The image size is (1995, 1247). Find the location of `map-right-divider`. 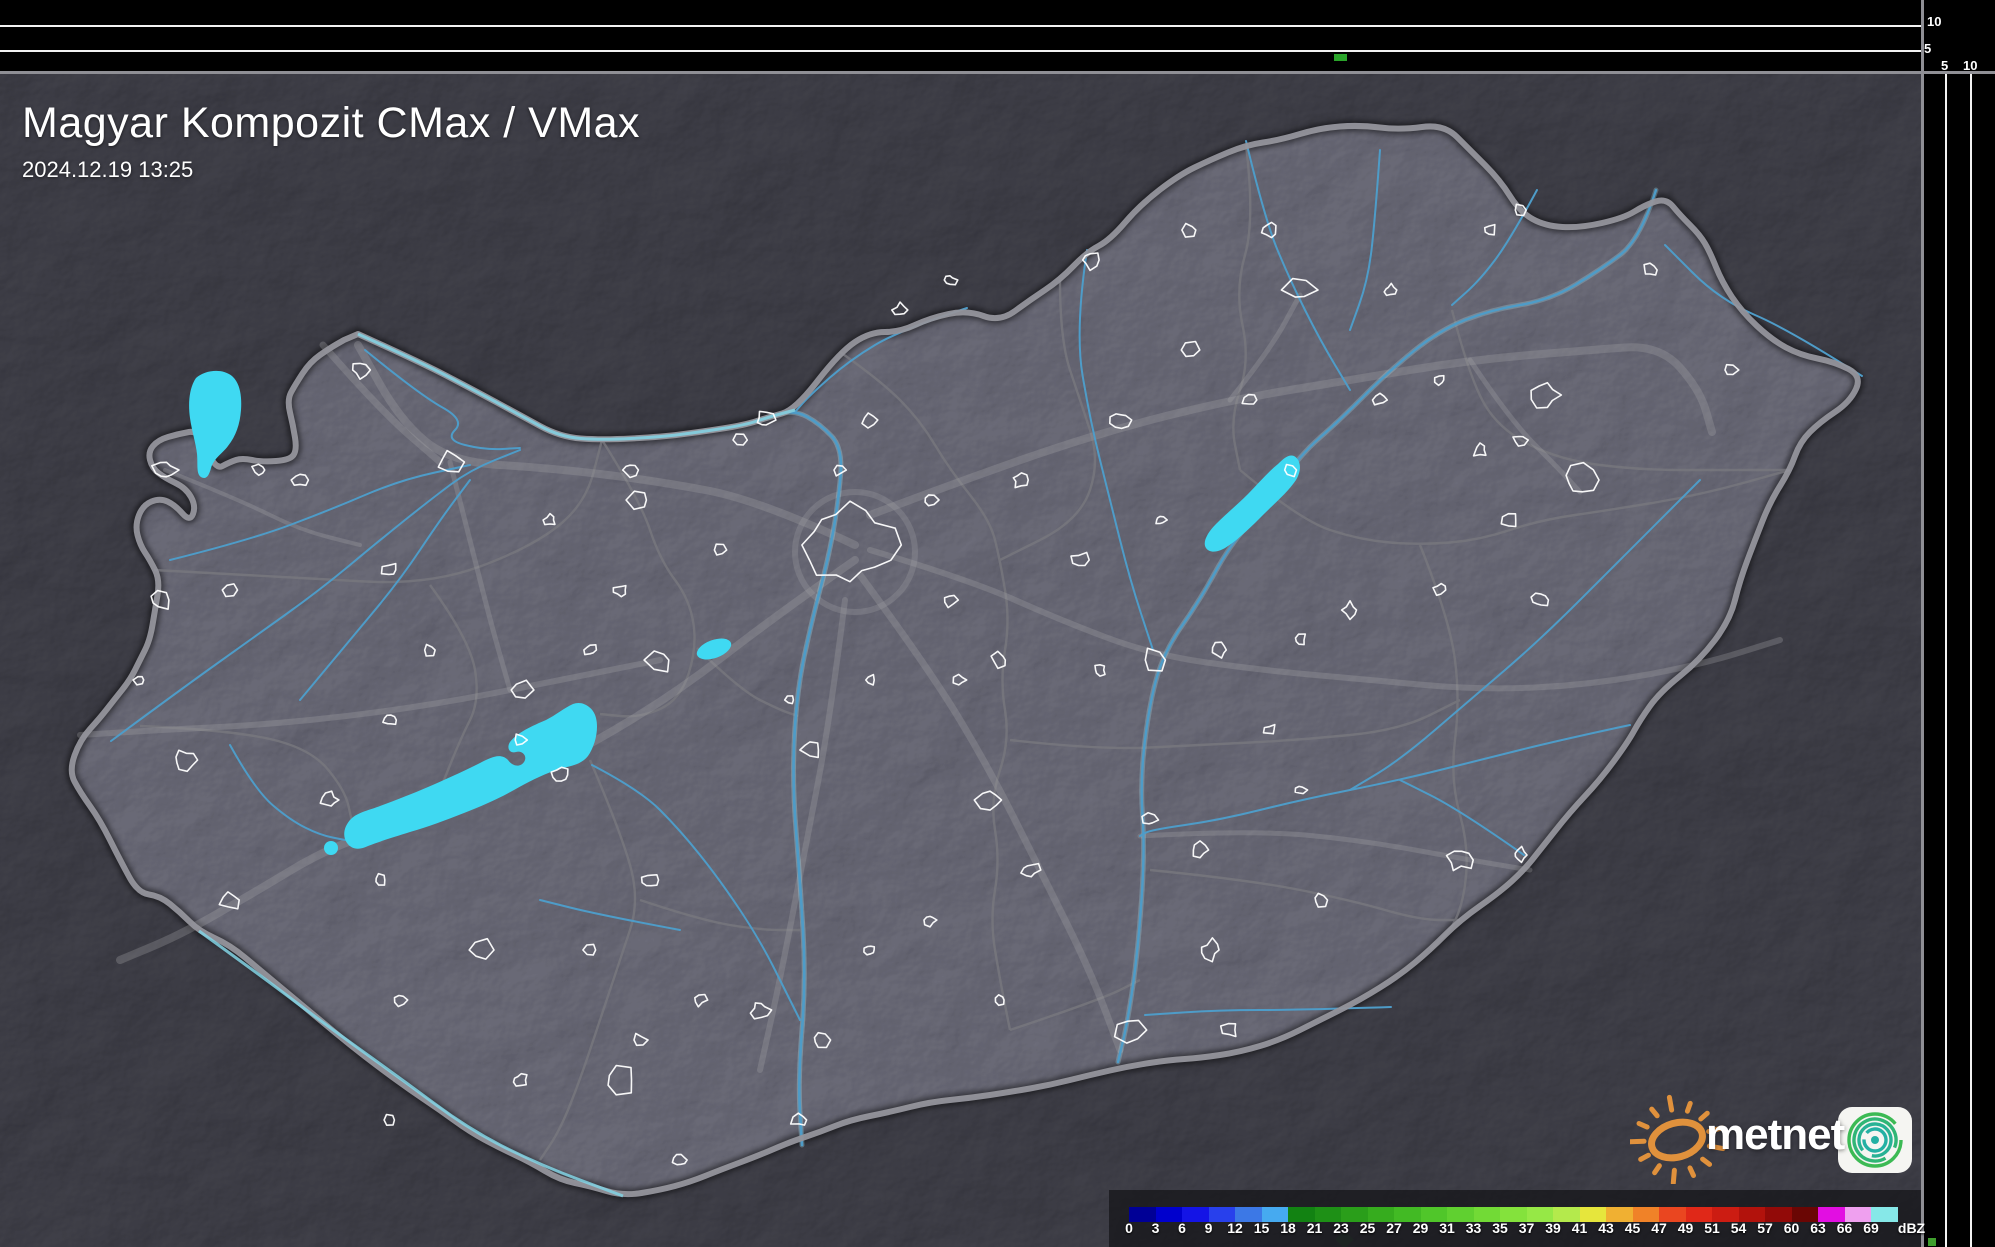

map-right-divider is located at coordinates (1922, 623).